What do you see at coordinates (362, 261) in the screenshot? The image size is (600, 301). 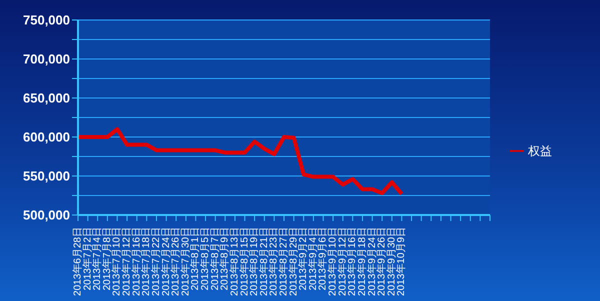 I see `x-tick-label: 2013年9月18日` at bounding box center [362, 261].